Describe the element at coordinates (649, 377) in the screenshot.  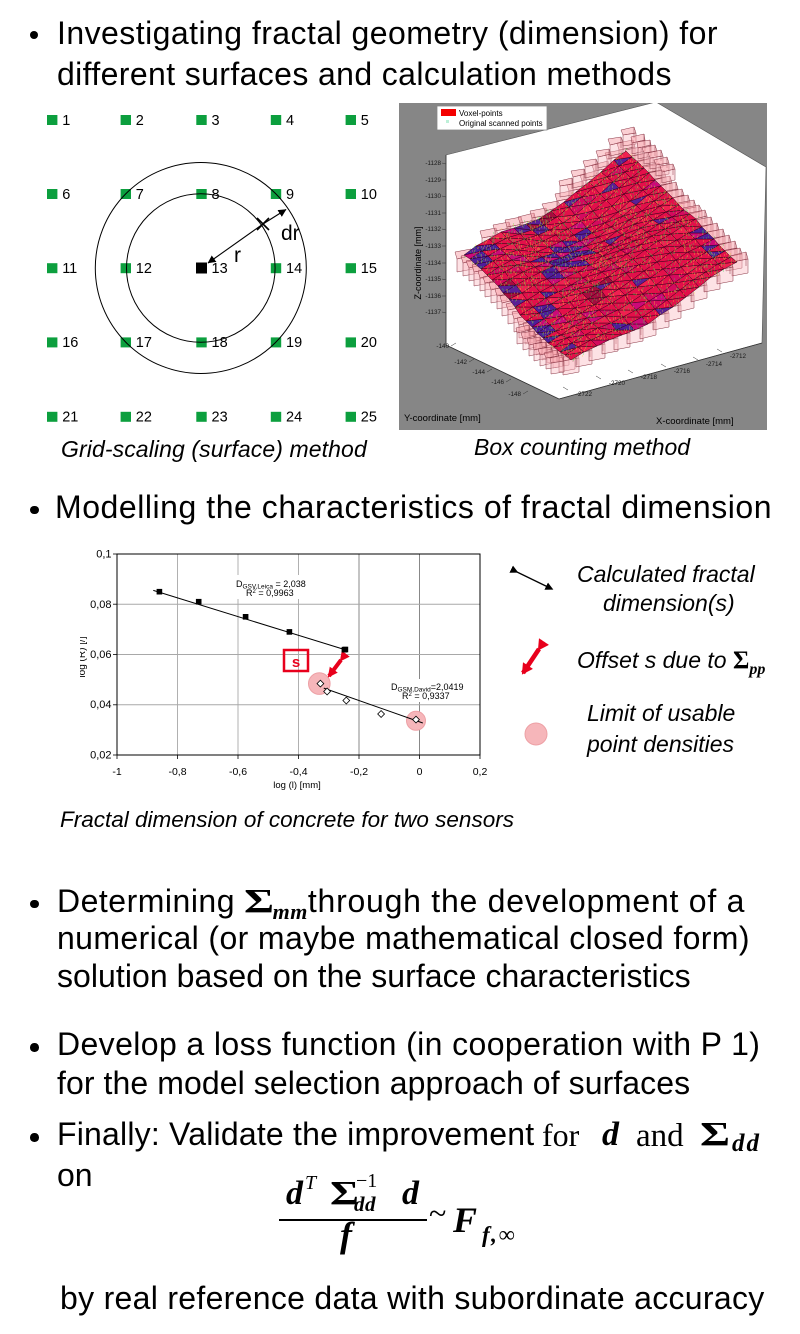
I see `svg-text: -2718` at that location.